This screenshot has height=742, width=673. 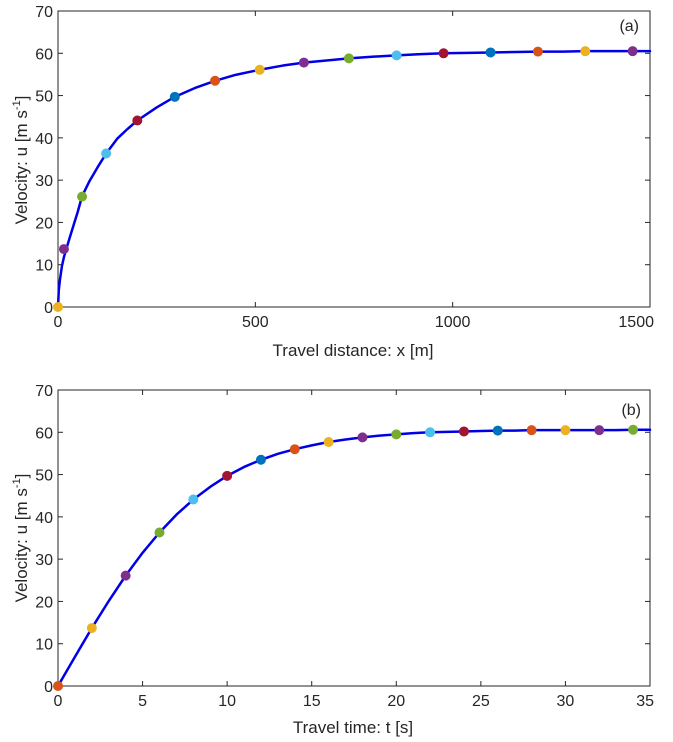 I want to click on panel-a-y-axis-label: Velocity: u [m s-1], so click(x=21, y=160).